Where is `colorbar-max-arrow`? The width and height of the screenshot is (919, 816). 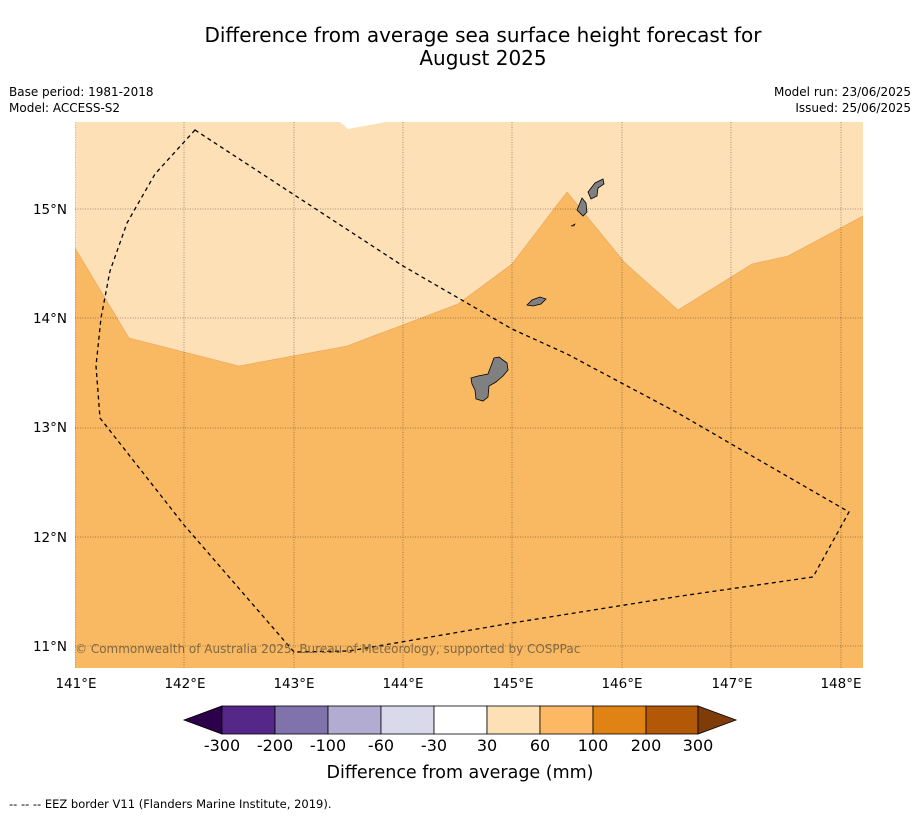 colorbar-max-arrow is located at coordinates (717, 720).